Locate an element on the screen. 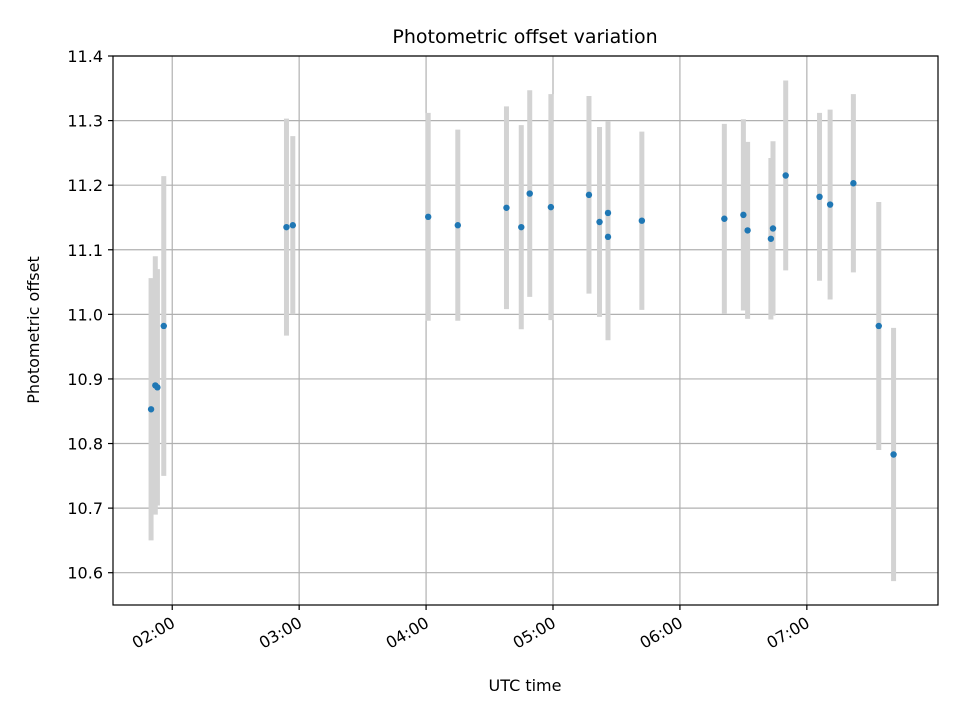 The width and height of the screenshot is (960, 720). y-tick-label: 11.1 is located at coordinates (85, 250).